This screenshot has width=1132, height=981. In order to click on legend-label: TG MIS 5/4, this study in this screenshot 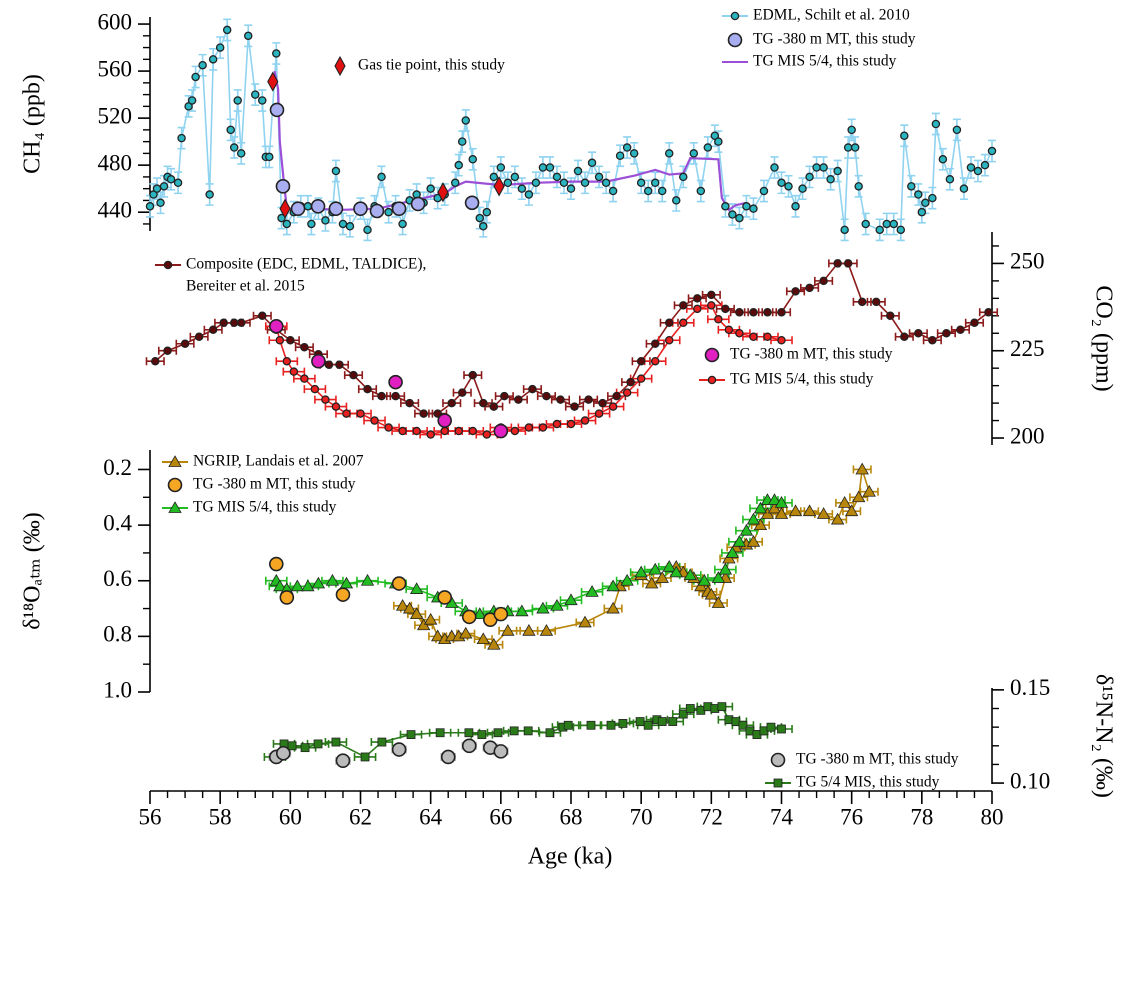, I will do `click(265, 507)`.